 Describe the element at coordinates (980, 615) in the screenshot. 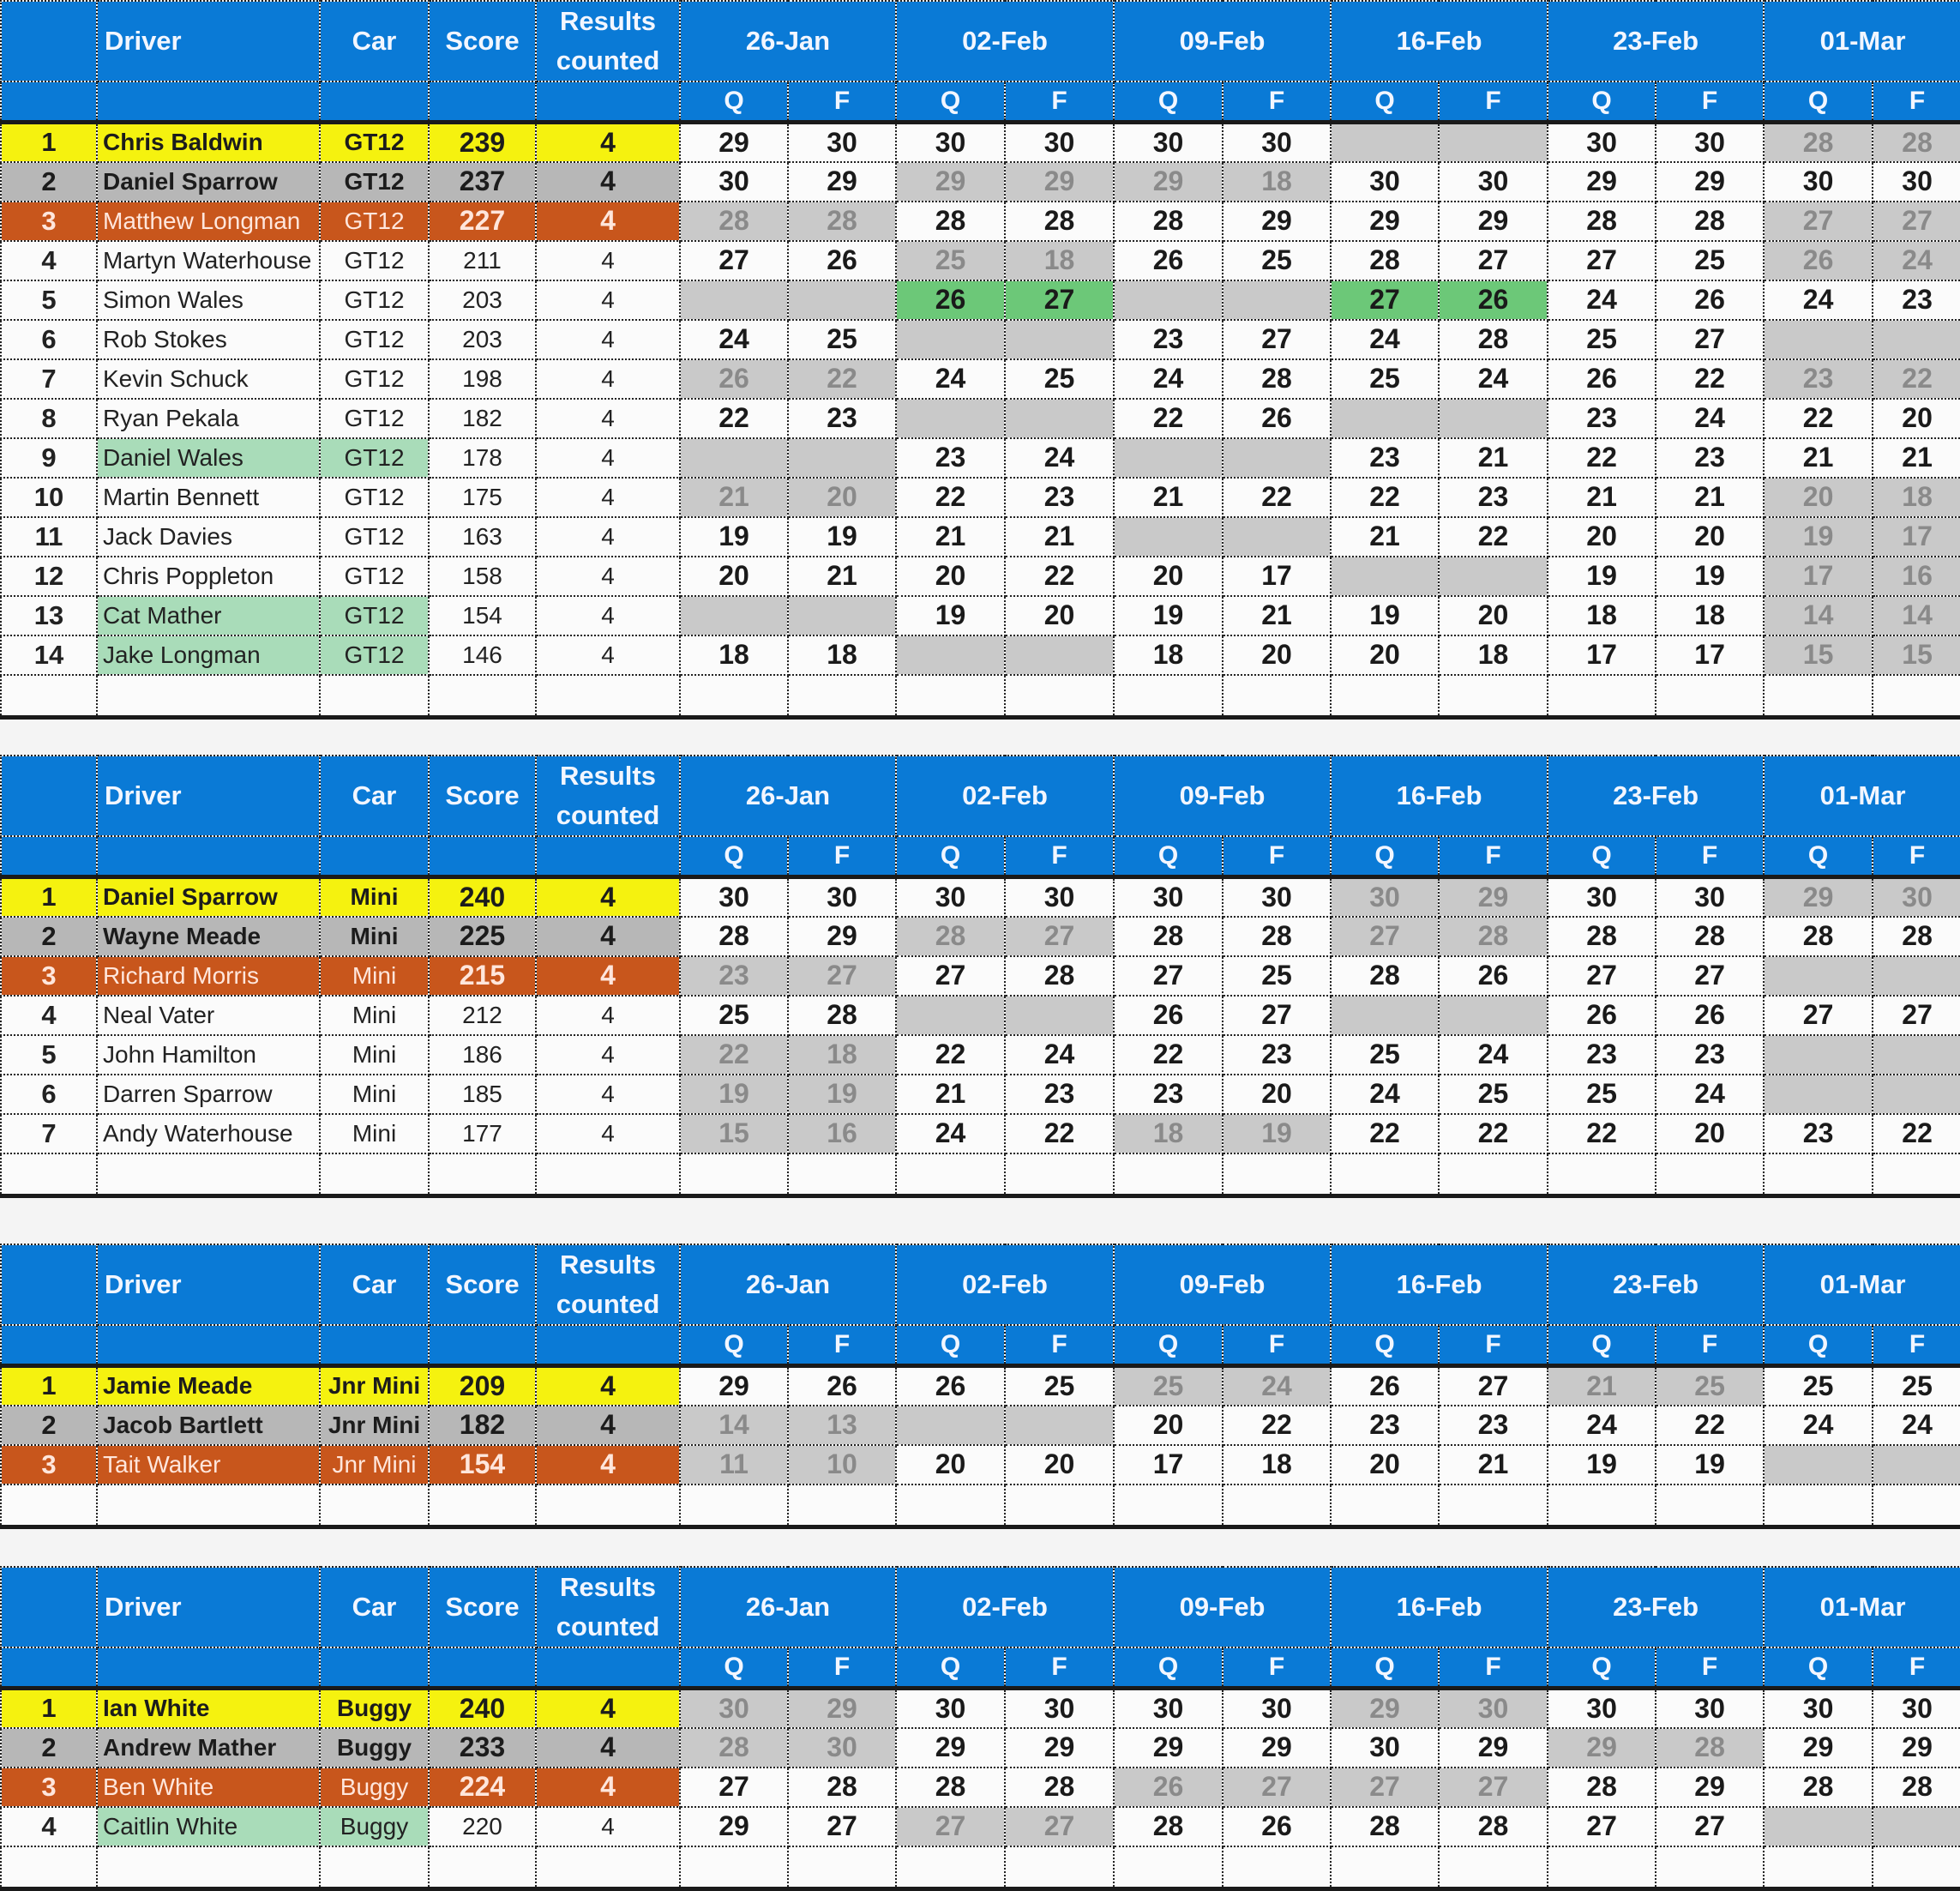

I see `driver-row: 13 Cat Mather GT12 154 4 19 20 19 21 19 20 18 18 14 14` at that location.